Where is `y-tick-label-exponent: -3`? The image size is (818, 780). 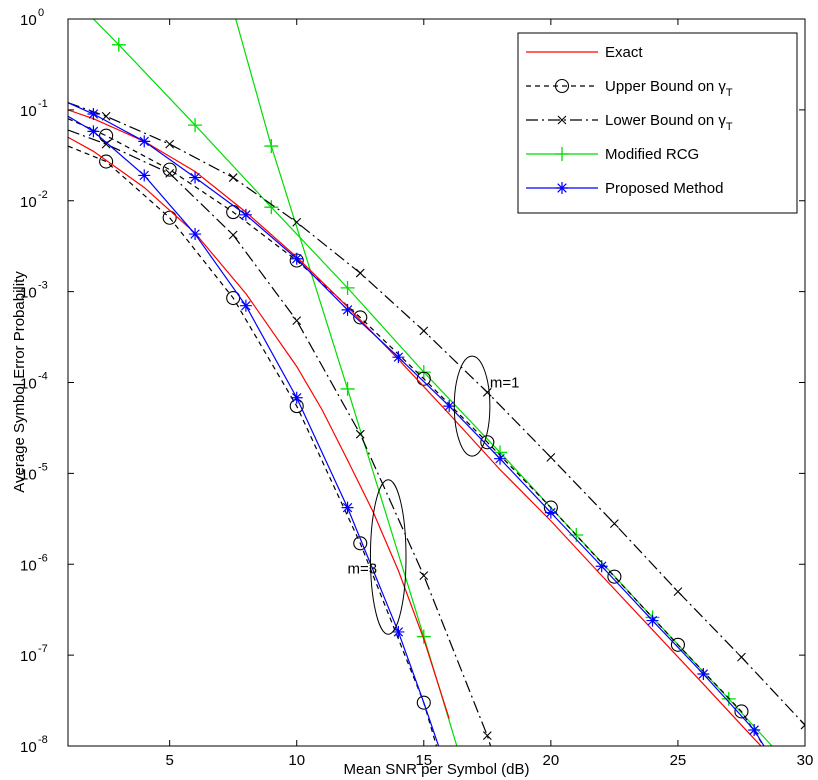 y-tick-label-exponent: -3 is located at coordinates (43, 286).